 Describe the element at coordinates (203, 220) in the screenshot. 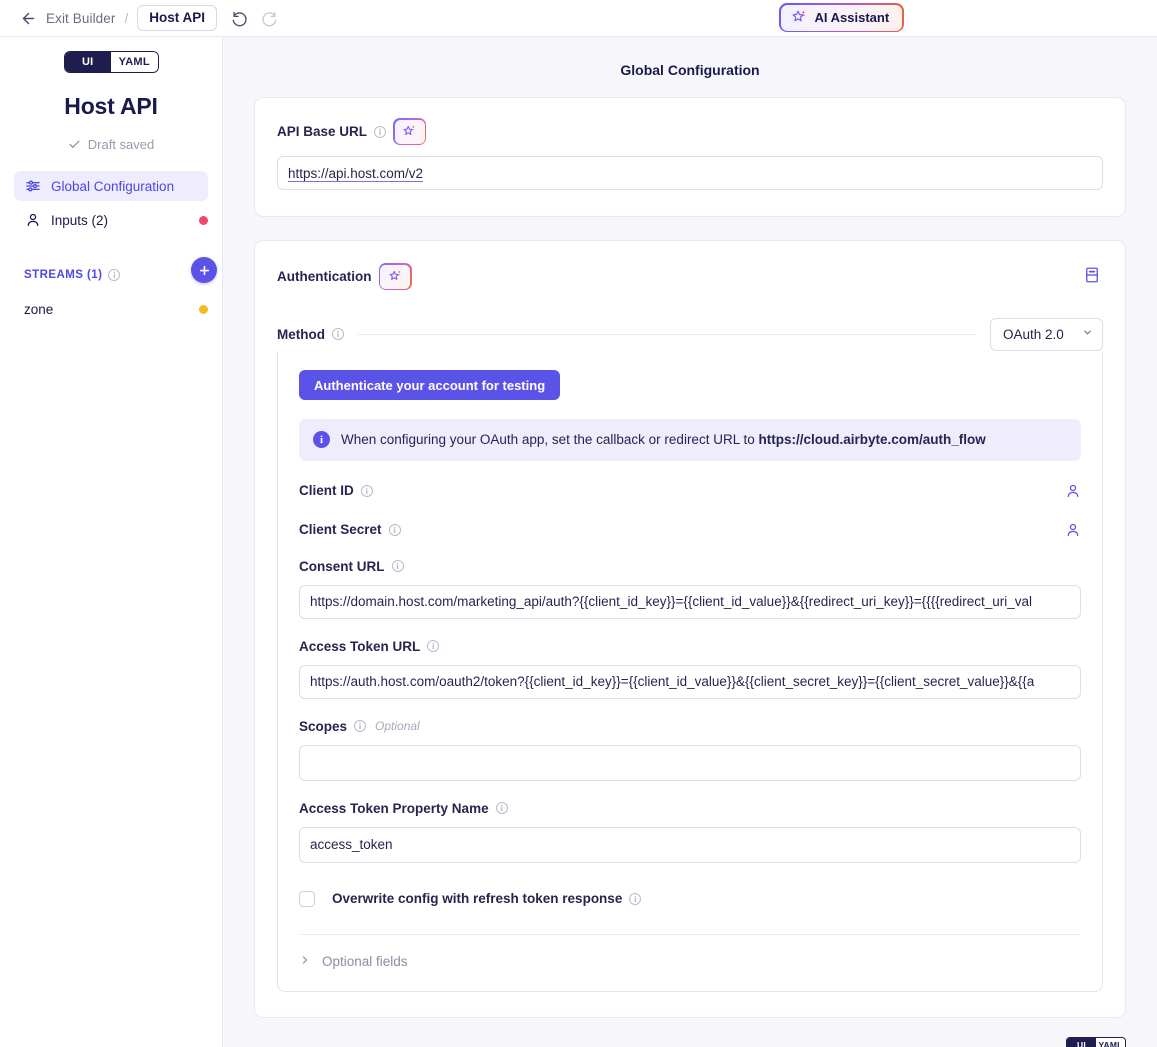

I see `status-dot-inputs` at that location.